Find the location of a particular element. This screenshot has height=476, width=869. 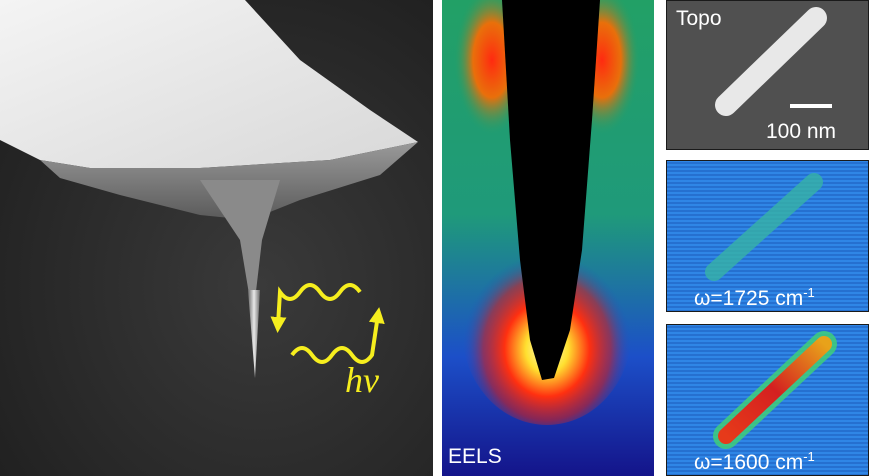

eels-tip-silhouette is located at coordinates (551, 190).